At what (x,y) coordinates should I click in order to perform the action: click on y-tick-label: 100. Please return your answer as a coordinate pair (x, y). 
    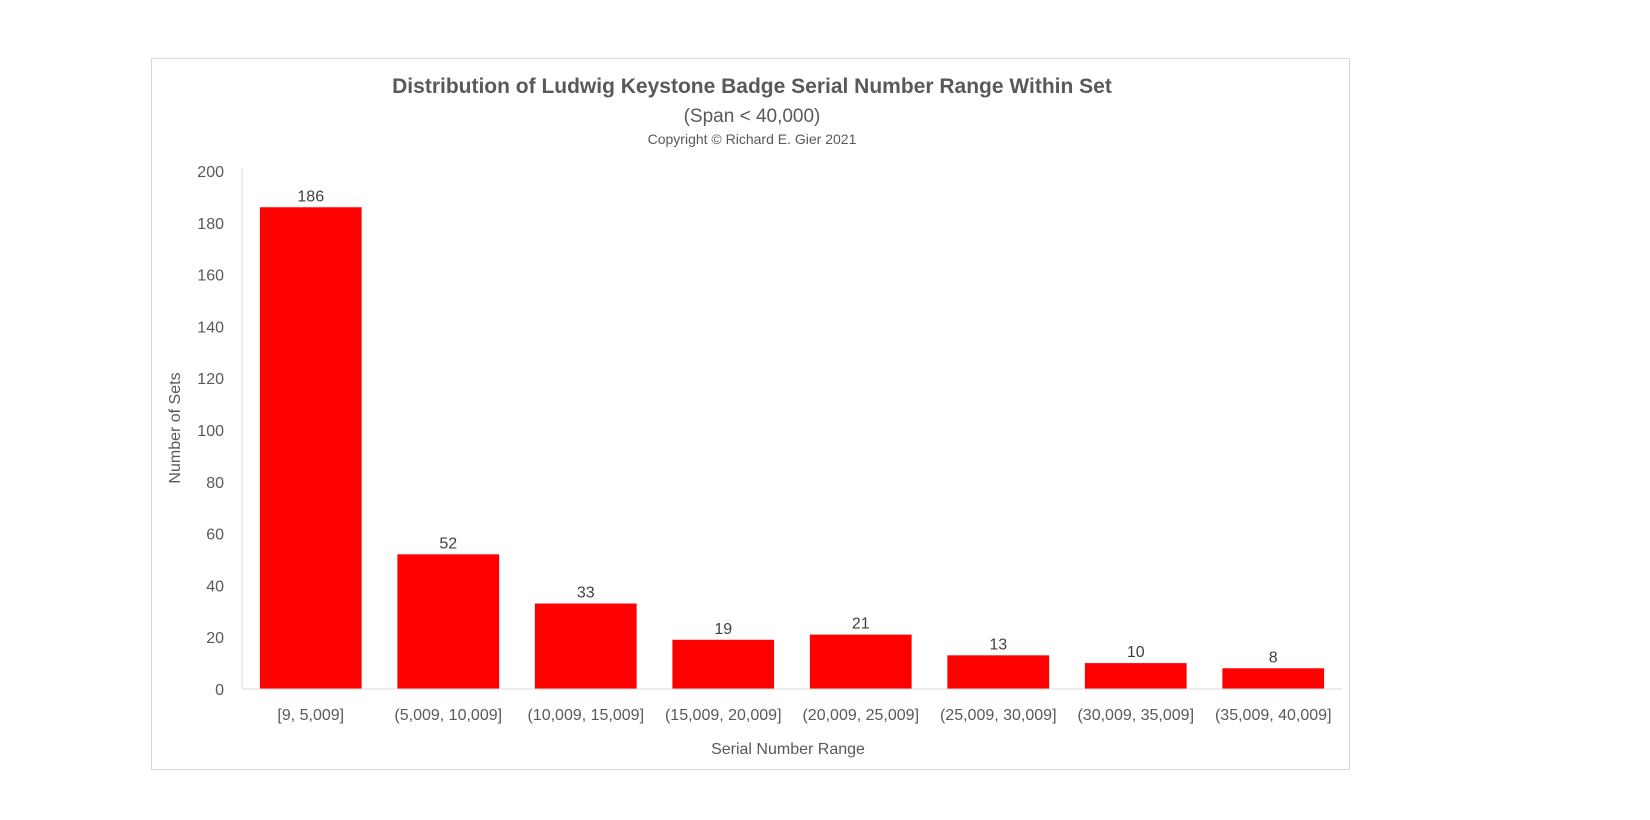
    Looking at the image, I should click on (210, 431).